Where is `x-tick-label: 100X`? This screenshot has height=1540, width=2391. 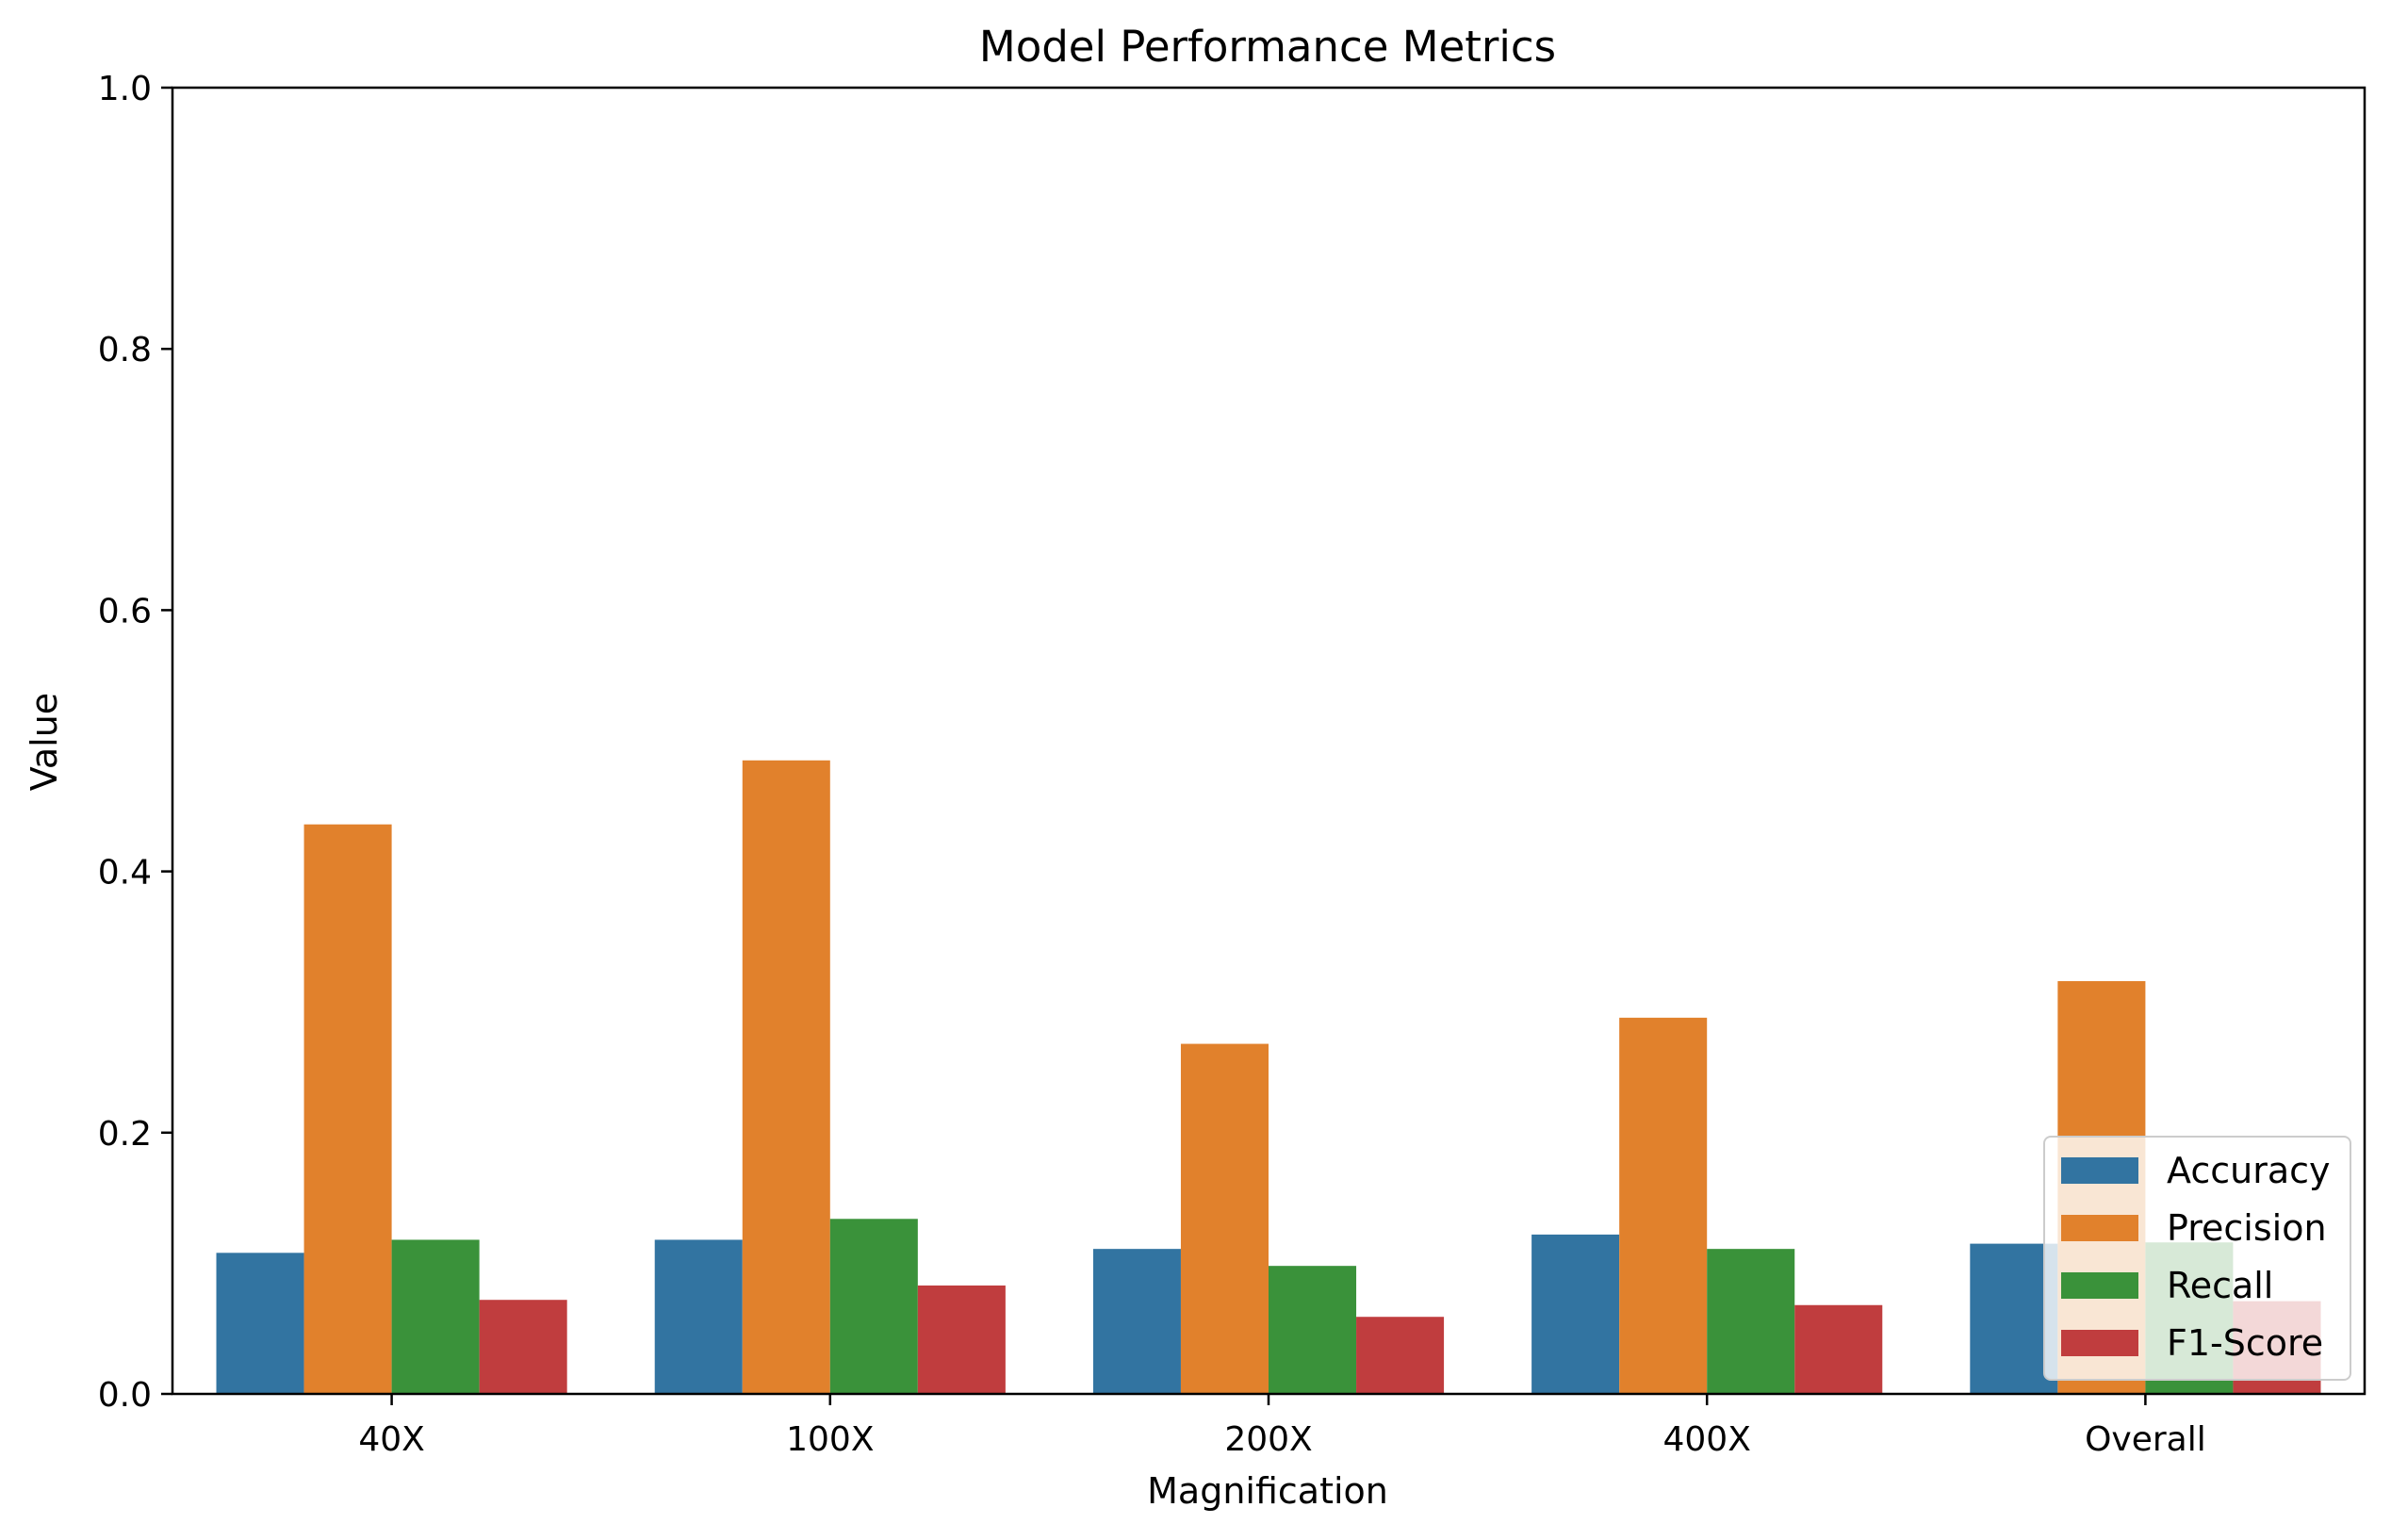
x-tick-label: 100X is located at coordinates (830, 1439).